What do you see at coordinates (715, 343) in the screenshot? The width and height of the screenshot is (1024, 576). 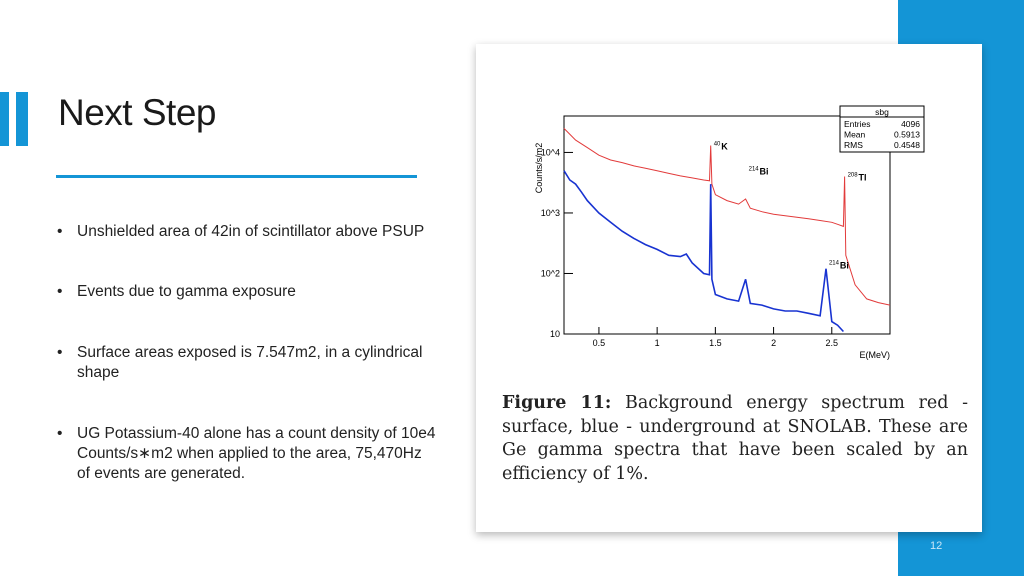 I see `x-tick-label: 1.5` at bounding box center [715, 343].